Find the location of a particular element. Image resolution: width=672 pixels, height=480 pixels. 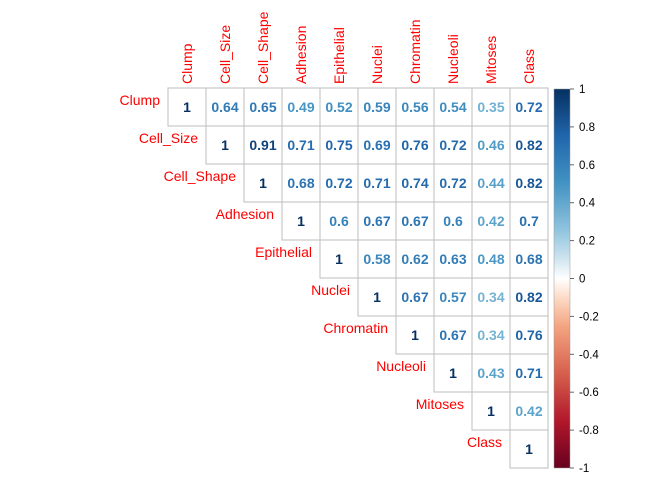

coef-clump-clump: 1 is located at coordinates (187, 107).